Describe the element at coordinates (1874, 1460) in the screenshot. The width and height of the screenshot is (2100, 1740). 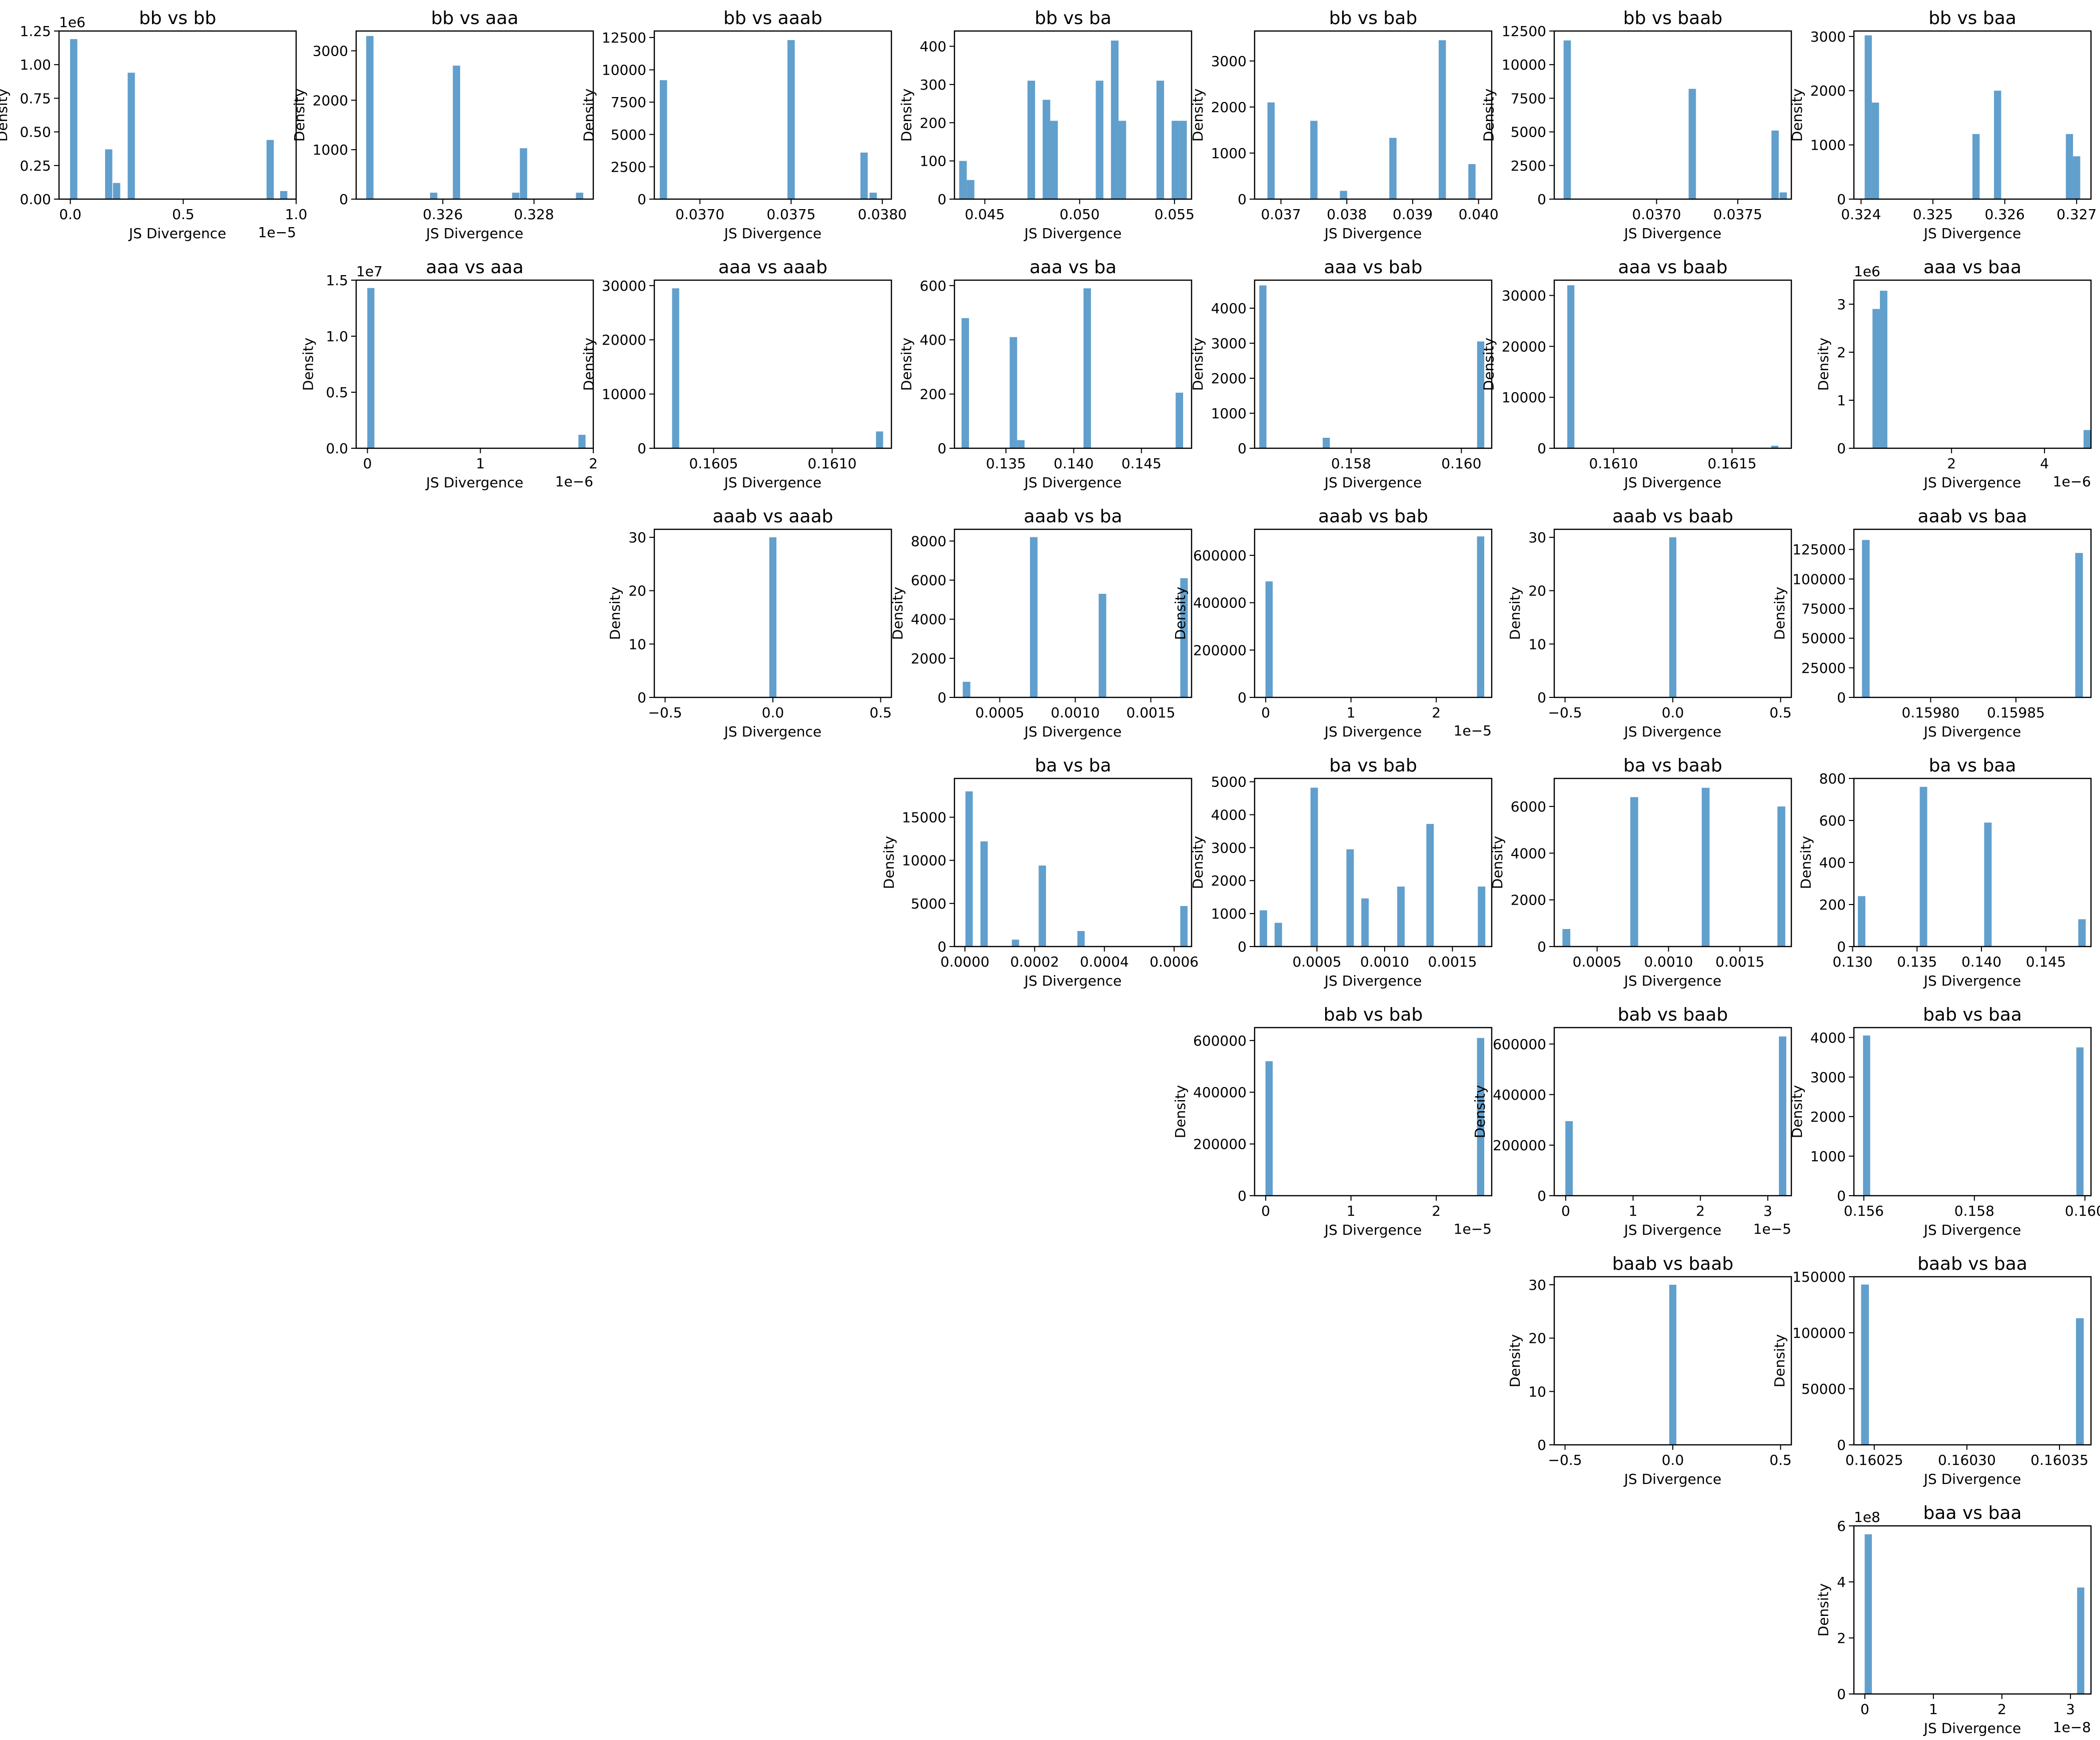
I see `x-tick-label: 0.16025` at that location.